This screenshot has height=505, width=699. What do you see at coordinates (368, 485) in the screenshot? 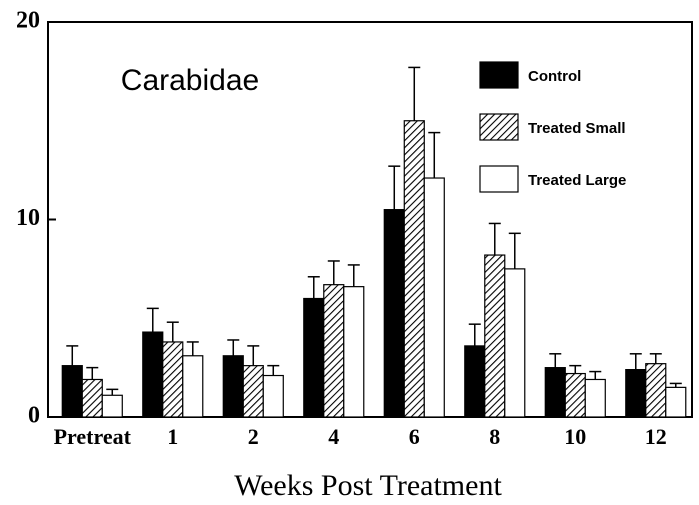
I see `x-axis-label: Weeks Post Treatment` at bounding box center [368, 485].